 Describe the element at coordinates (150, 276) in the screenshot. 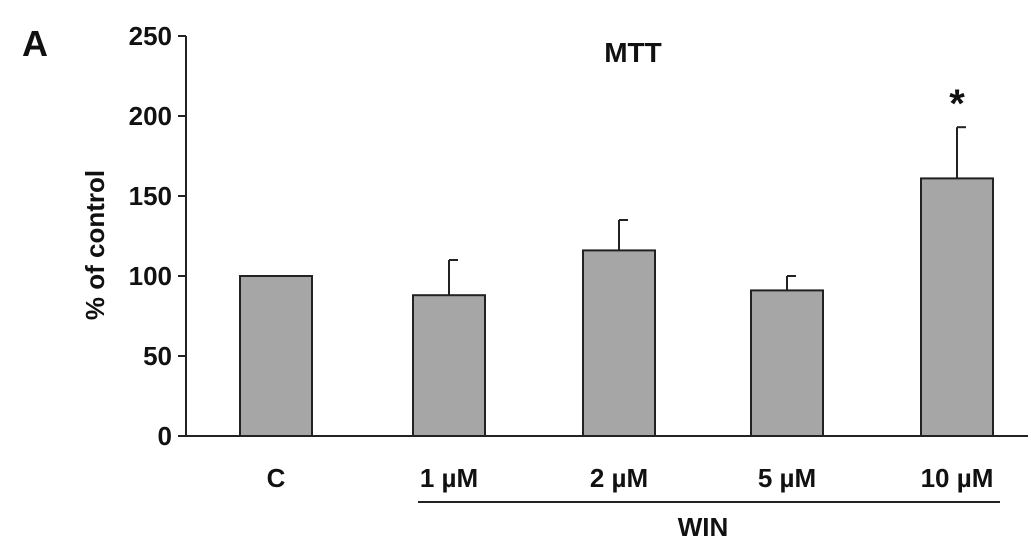

I see `y-tick-label: 100` at that location.